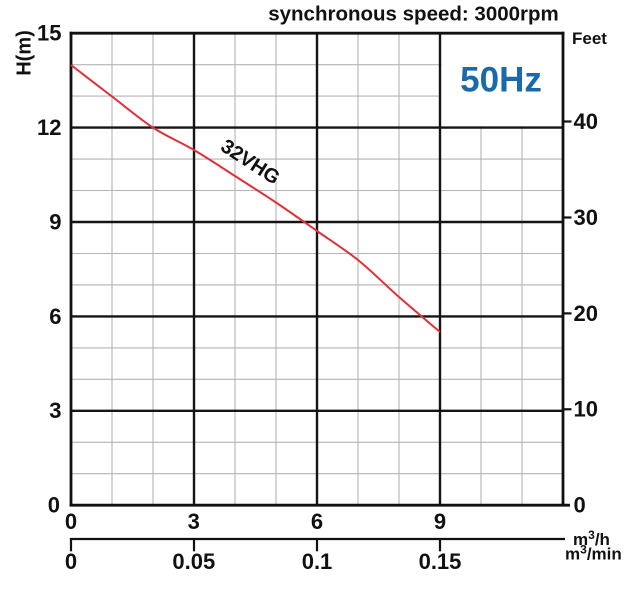 This screenshot has width=637, height=591. Describe the element at coordinates (586, 409) in the screenshot. I see `svg-text: 10` at that location.